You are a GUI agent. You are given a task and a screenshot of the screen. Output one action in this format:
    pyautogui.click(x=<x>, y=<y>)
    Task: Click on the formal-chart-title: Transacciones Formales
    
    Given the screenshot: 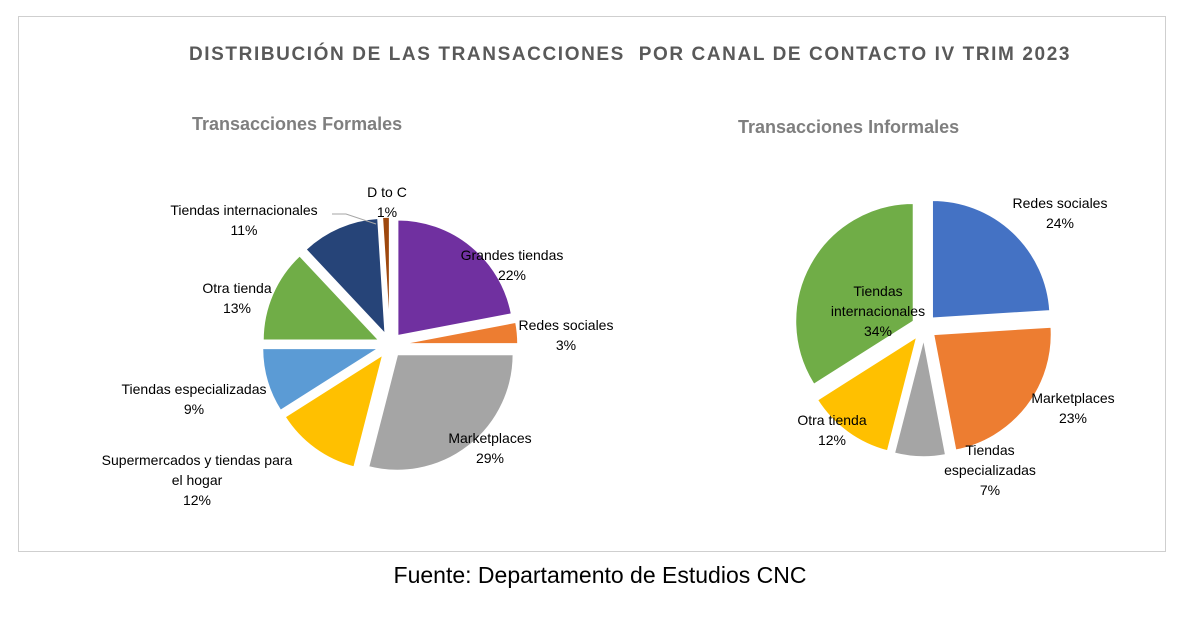 What is the action you would take?
    pyautogui.click(x=297, y=124)
    